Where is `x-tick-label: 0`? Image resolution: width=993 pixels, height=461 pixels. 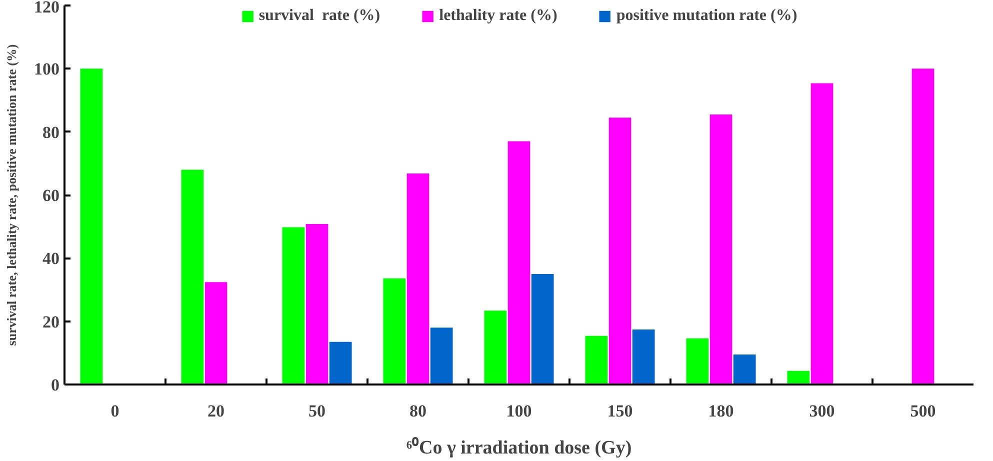 x-tick-label: 0 is located at coordinates (115, 411).